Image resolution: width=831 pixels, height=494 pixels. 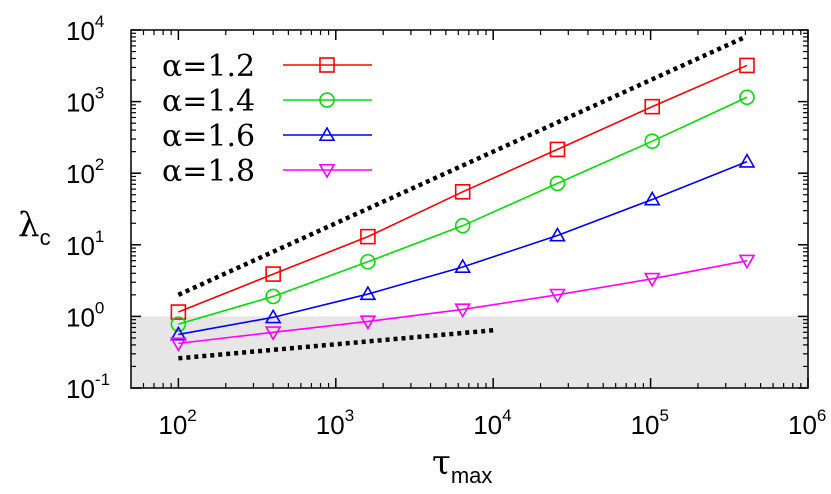 What do you see at coordinates (99, 21) in the screenshot?
I see `y-tick-exponent: 4` at bounding box center [99, 21].